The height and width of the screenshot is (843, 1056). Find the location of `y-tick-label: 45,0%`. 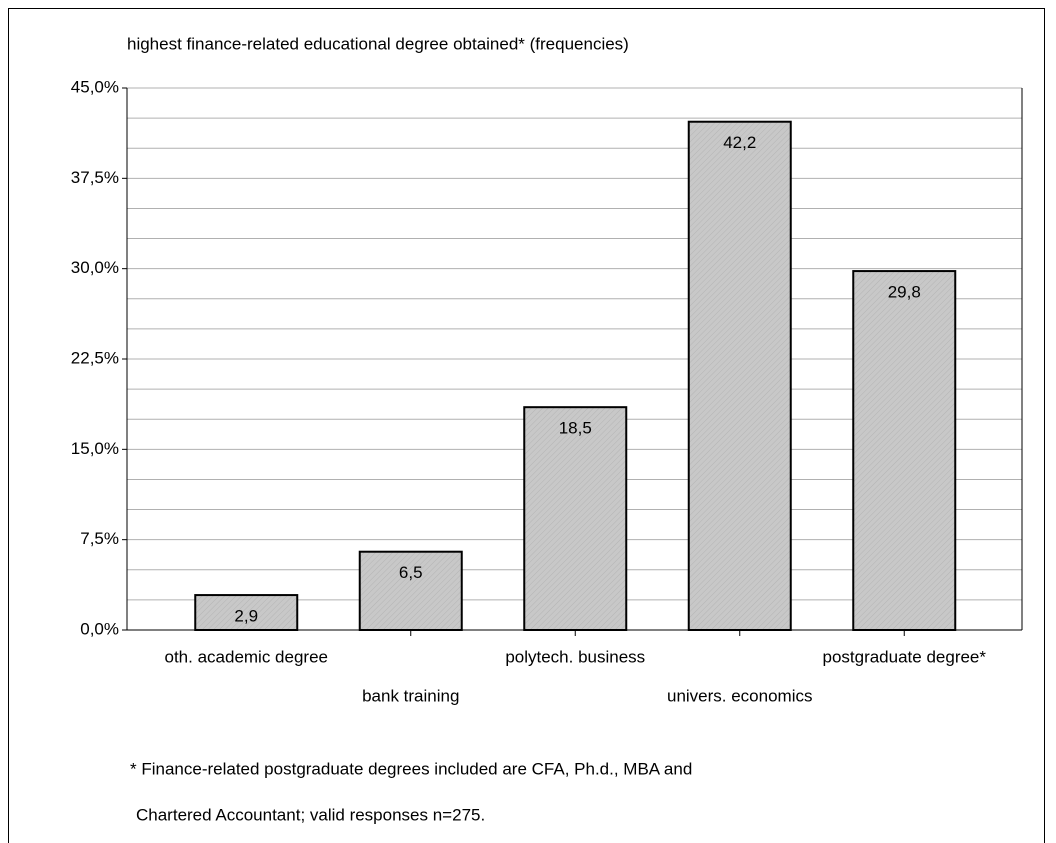

y-tick-label: 45,0% is located at coordinates (95, 86).